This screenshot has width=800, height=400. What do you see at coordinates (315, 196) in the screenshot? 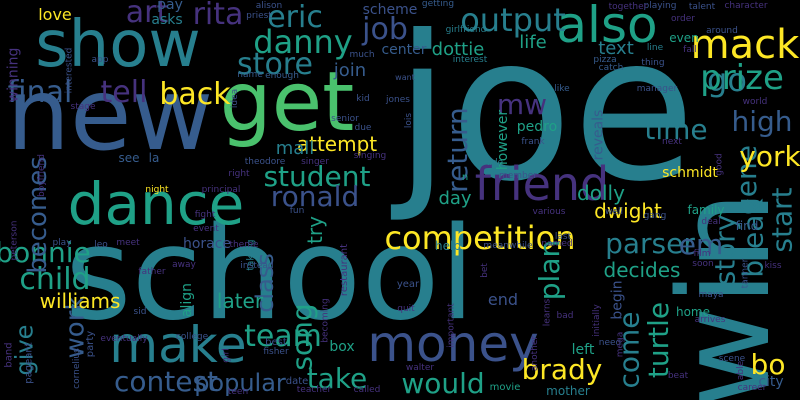
I see `word-ronald: ronald` at bounding box center [315, 196].